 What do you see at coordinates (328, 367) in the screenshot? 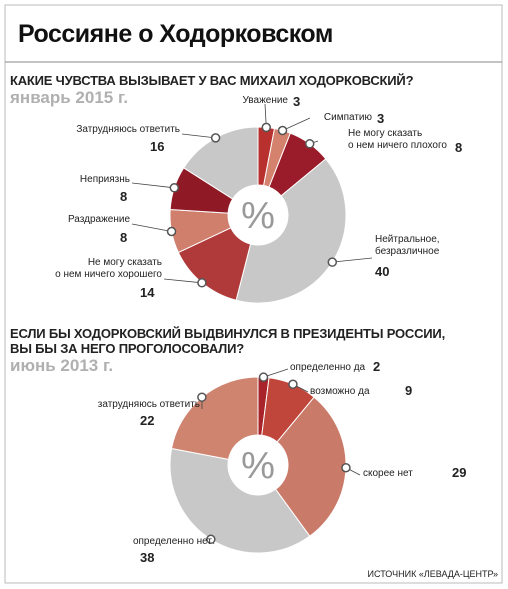
I see `category-label: определенно да` at bounding box center [328, 367].